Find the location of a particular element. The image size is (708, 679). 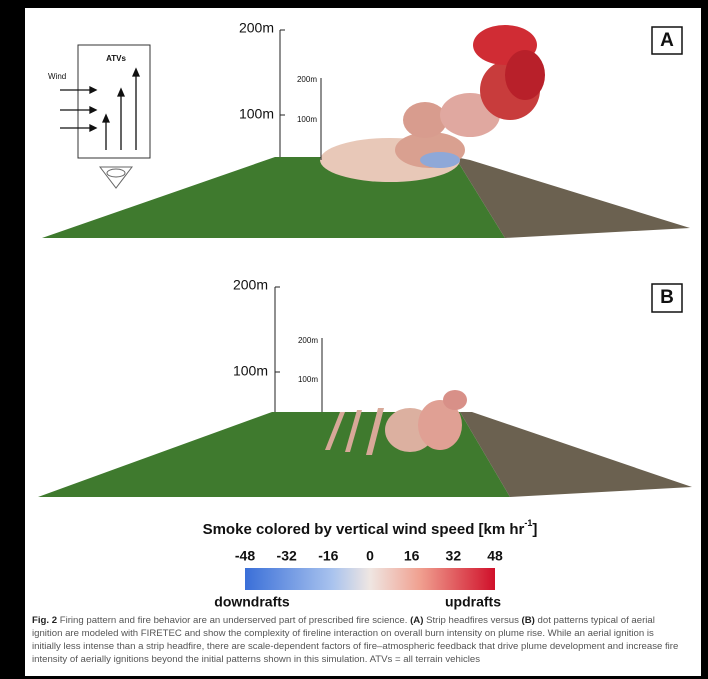

inset-title: ATVs is located at coordinates (116, 58).